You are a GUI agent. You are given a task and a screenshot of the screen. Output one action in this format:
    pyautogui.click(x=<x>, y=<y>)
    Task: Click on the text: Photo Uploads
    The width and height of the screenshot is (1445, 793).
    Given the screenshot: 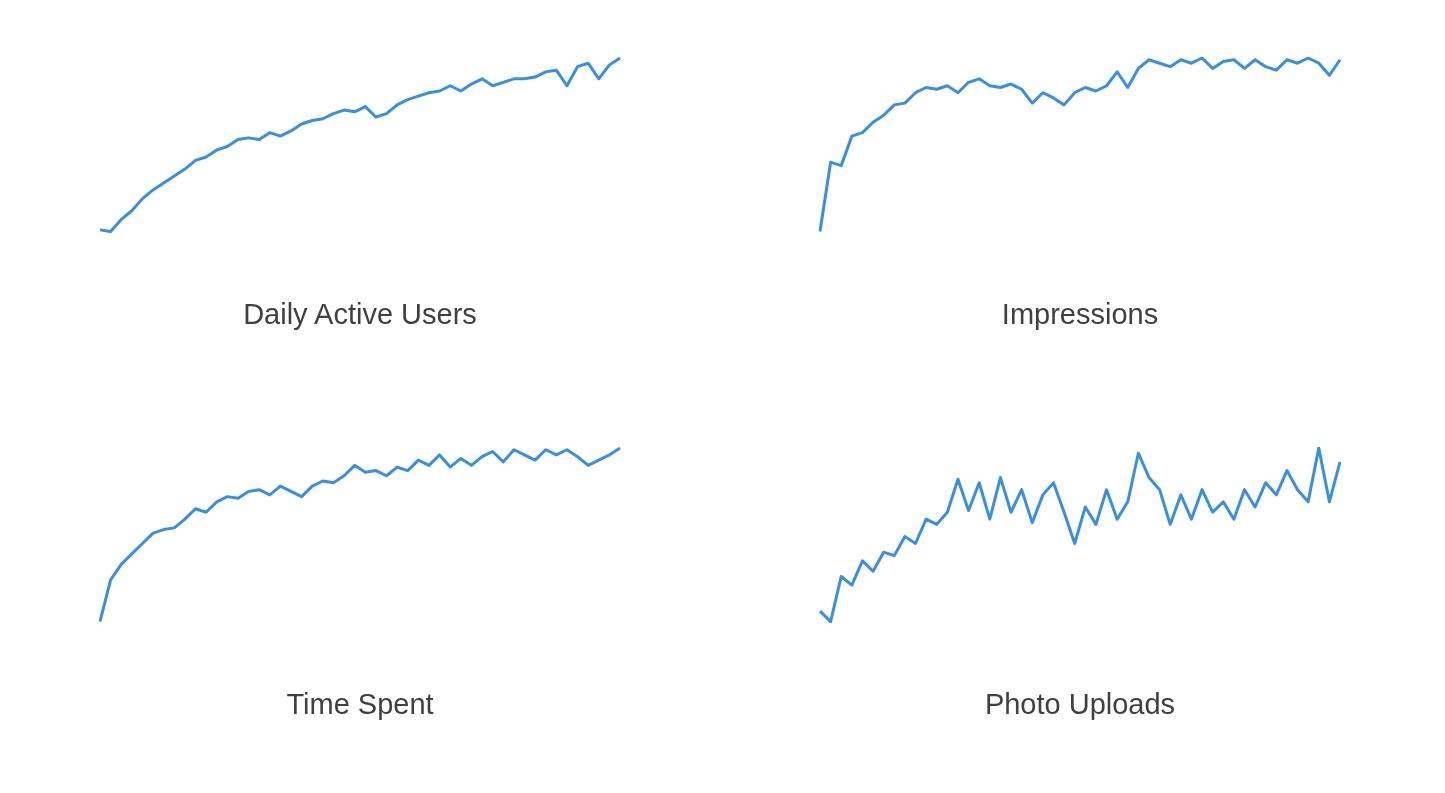 What is the action you would take?
    pyautogui.click(x=1080, y=704)
    